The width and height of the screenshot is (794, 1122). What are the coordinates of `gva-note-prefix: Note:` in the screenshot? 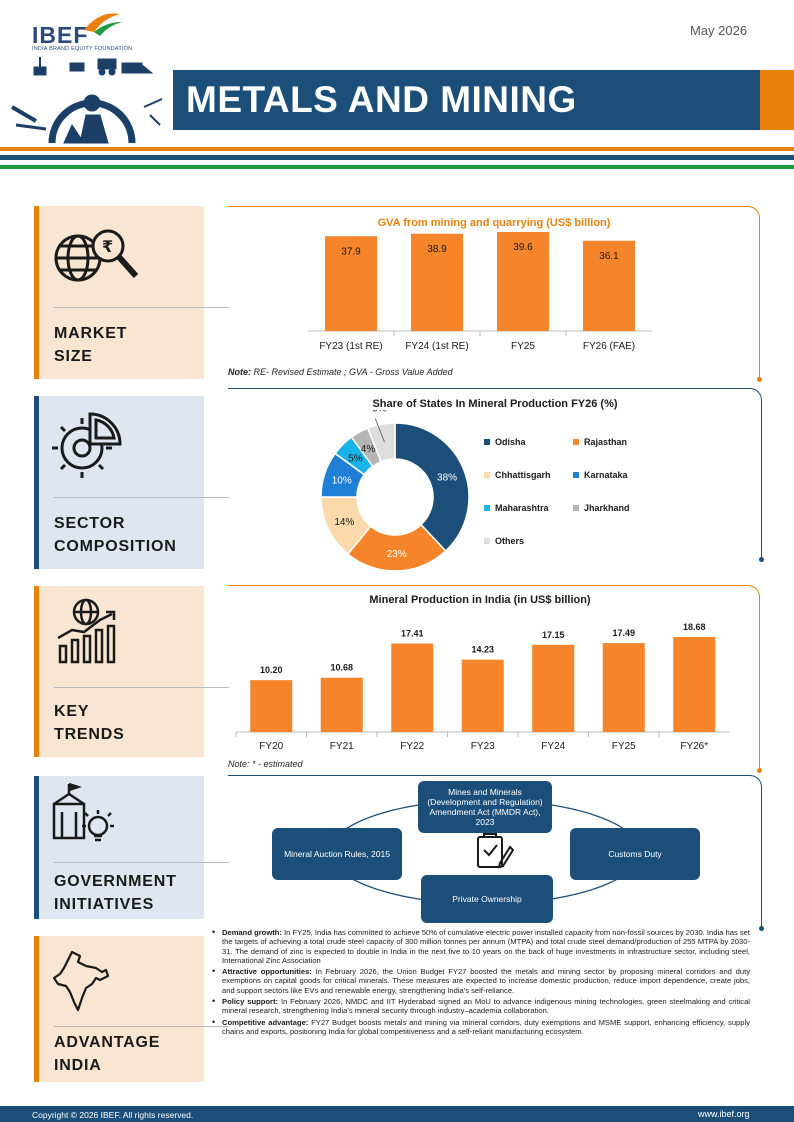 It's located at (239, 372).